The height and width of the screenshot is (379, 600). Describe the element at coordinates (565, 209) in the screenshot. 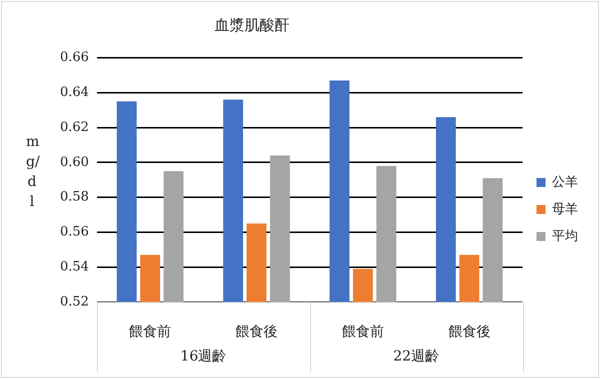

I see `legend-label: 母羊` at that location.